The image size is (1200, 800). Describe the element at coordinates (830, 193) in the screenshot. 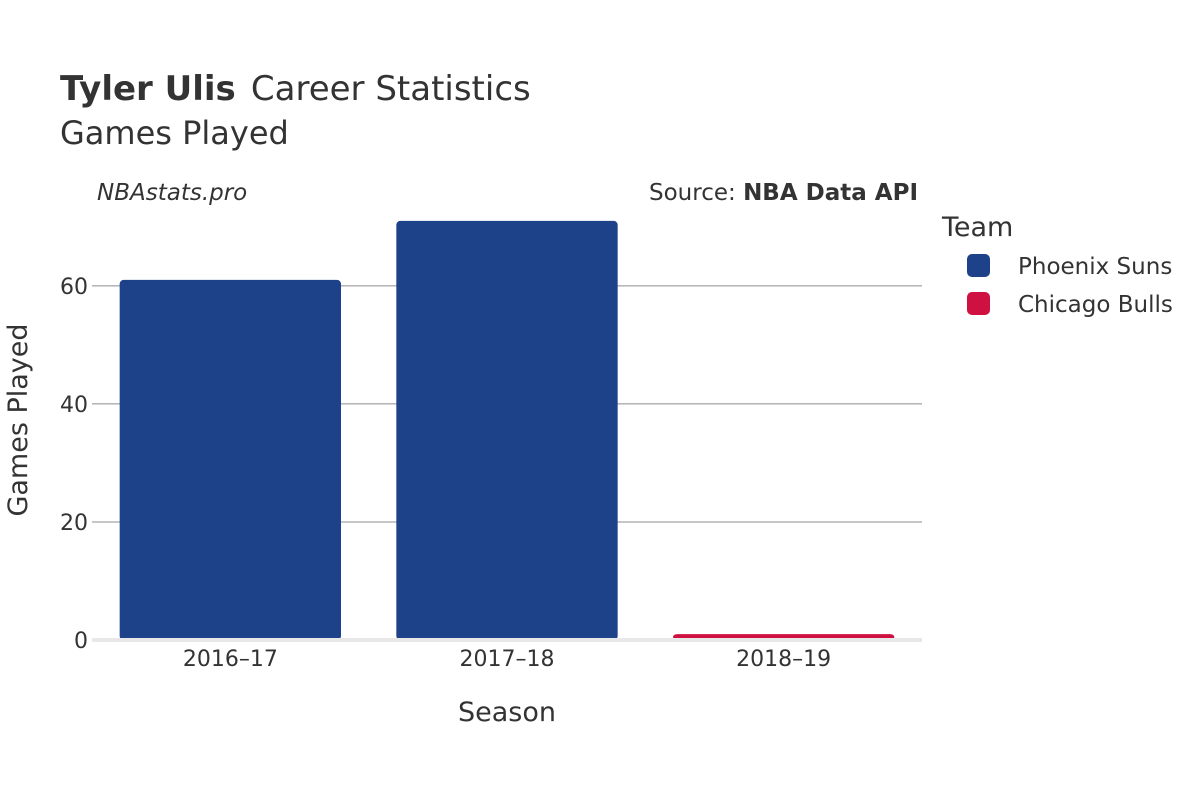

I see `source-name: NBA Data API` at that location.